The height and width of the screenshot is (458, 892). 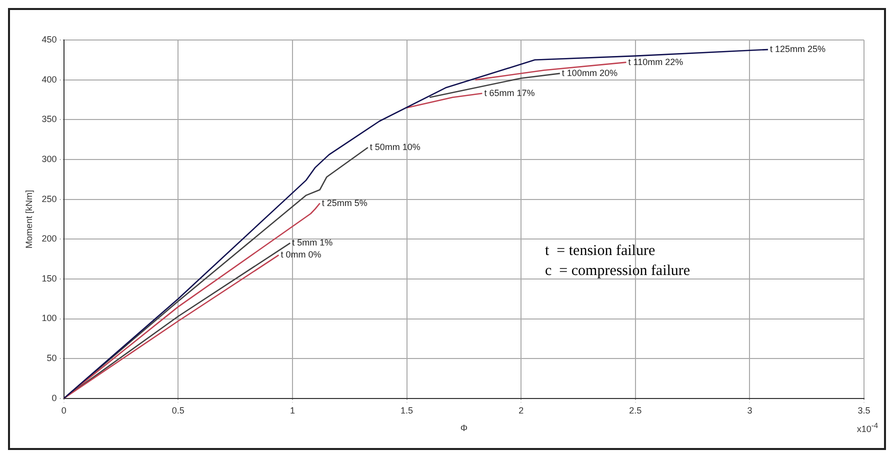 What do you see at coordinates (345, 203) in the screenshot?
I see `annotation: t 25mm 5%` at bounding box center [345, 203].